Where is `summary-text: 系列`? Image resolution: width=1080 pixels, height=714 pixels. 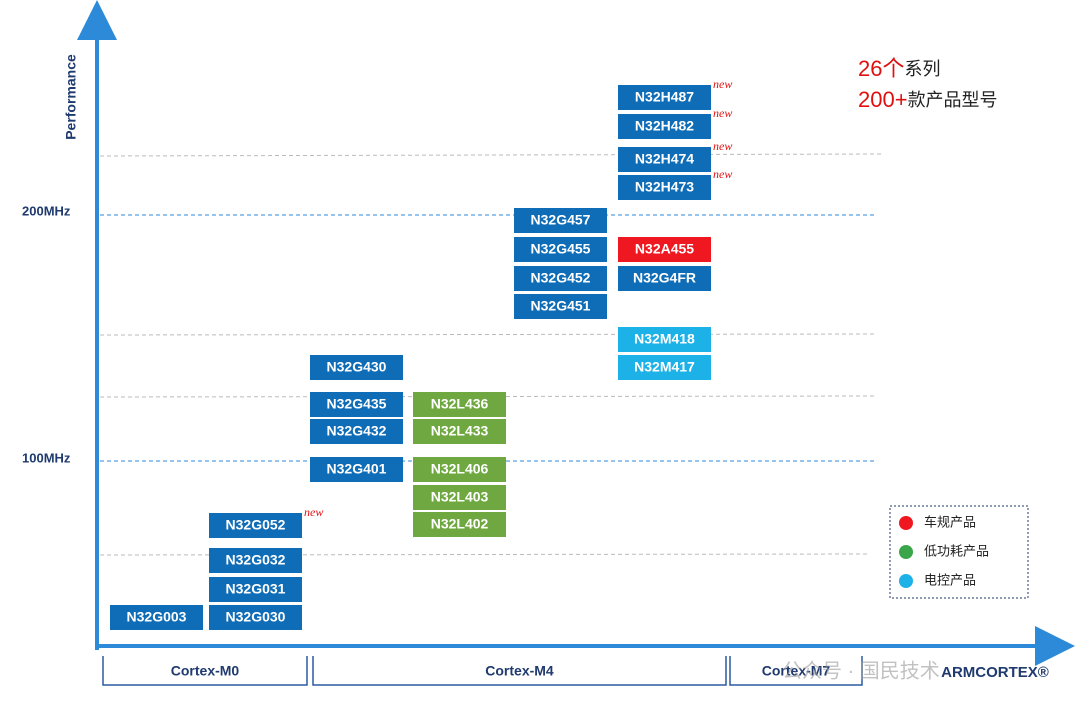 summary-text: 系列 is located at coordinates (922, 69).